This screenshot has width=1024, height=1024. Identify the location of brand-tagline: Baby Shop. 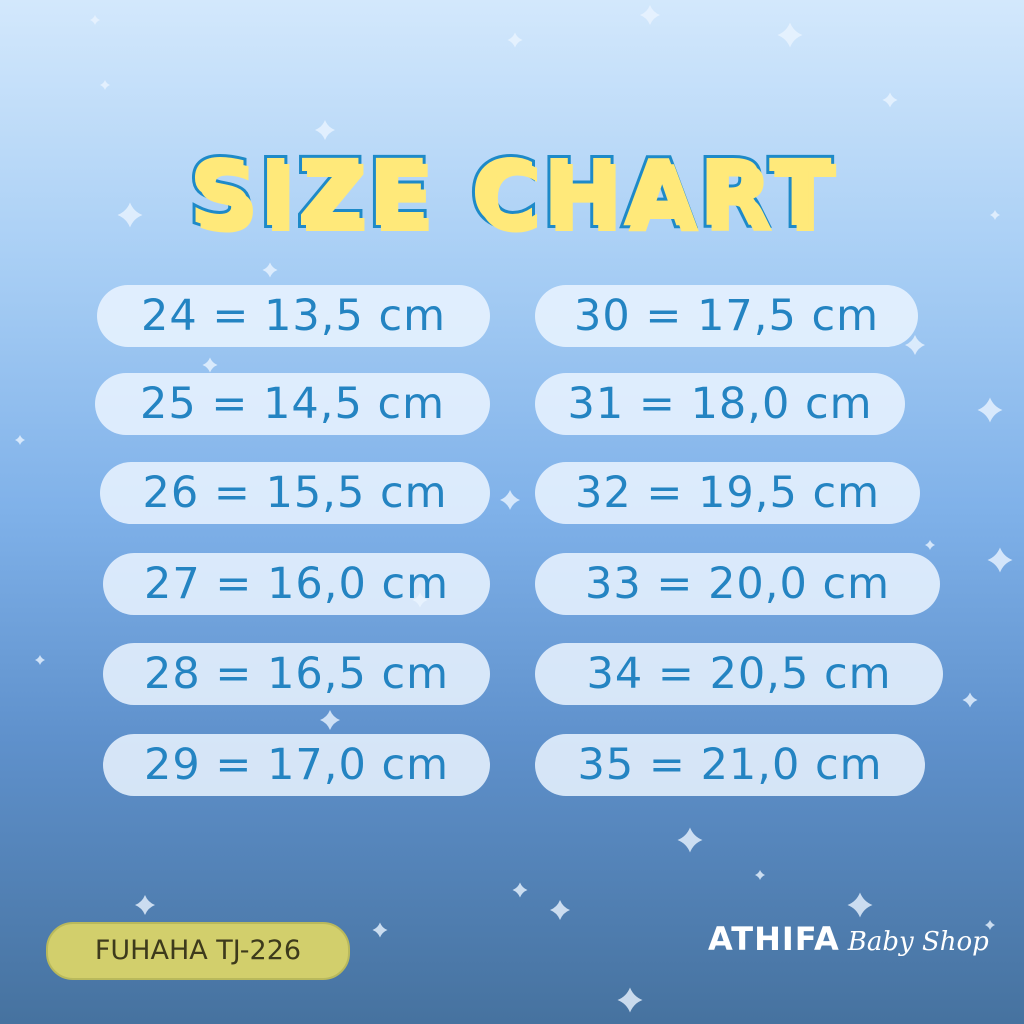
(918, 942).